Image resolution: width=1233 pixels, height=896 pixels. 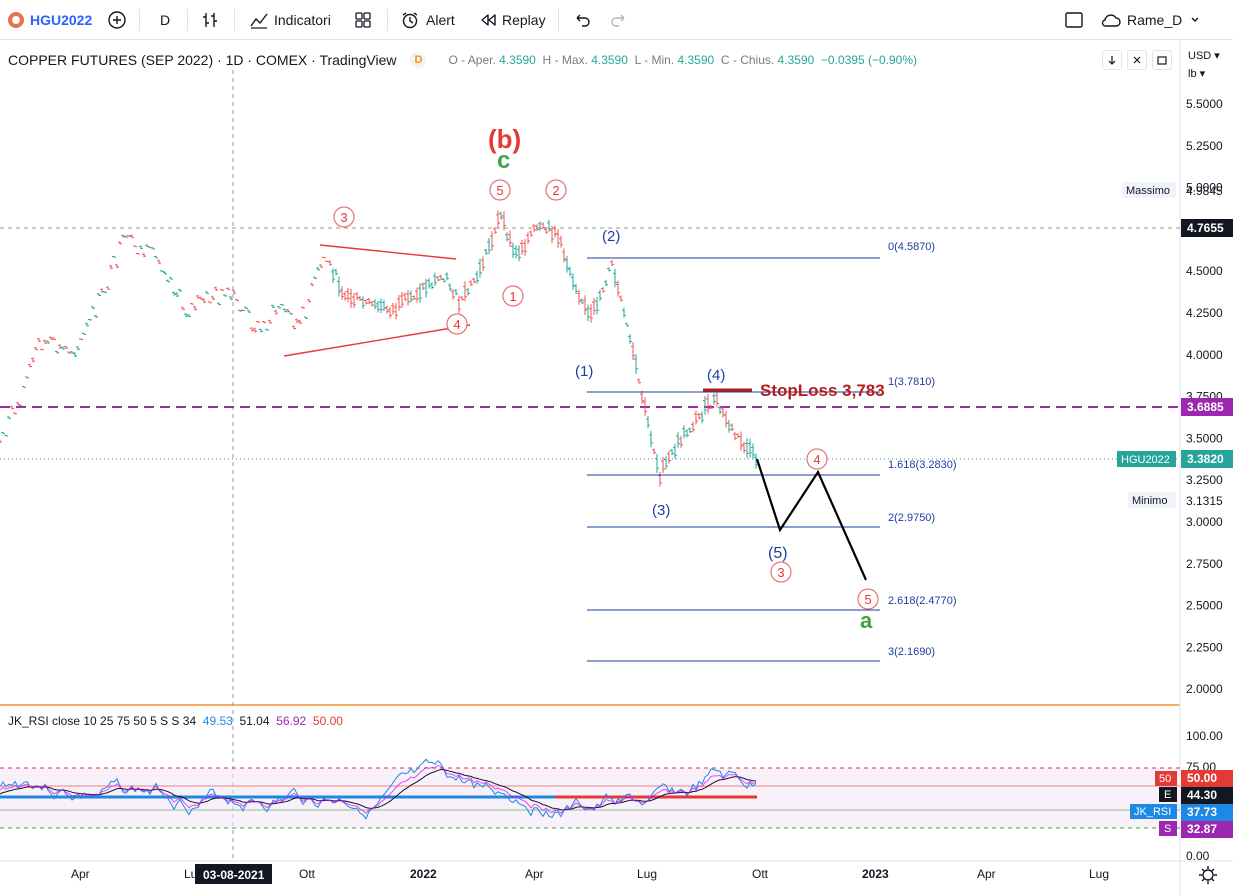 What do you see at coordinates (1162, 60) in the screenshot?
I see `maximize-pane-button` at bounding box center [1162, 60].